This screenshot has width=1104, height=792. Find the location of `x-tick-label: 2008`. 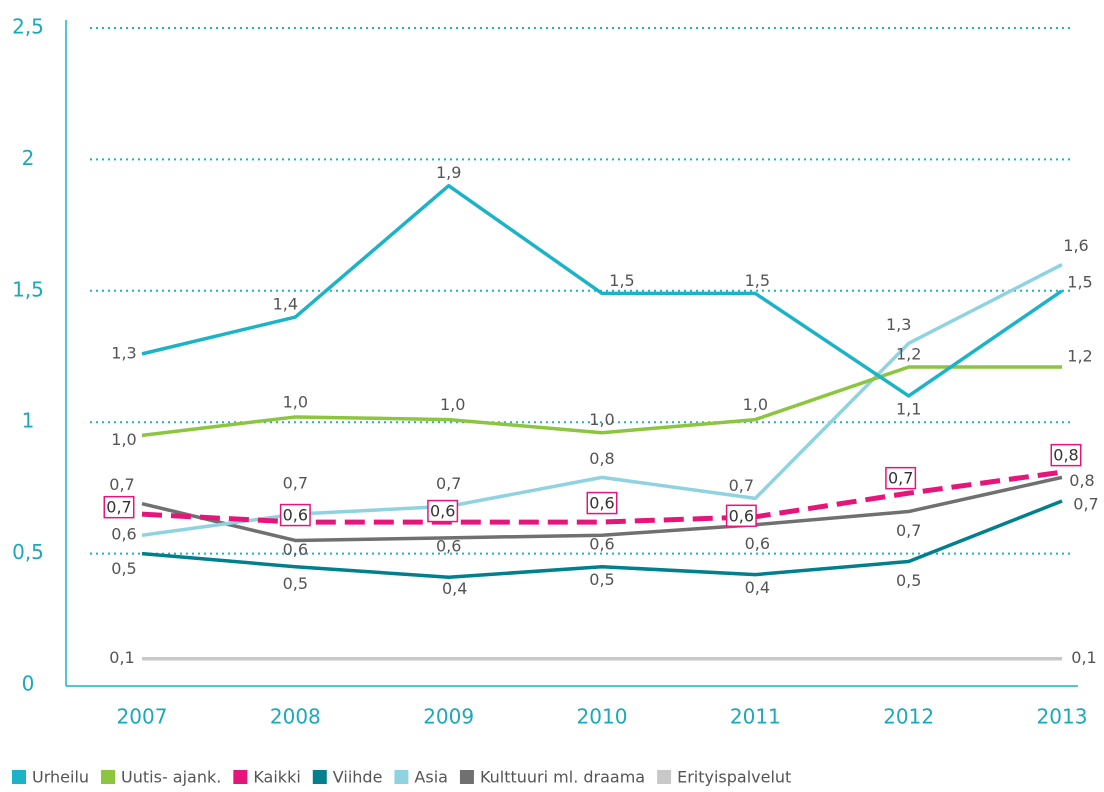

x-tick-label: 2008 is located at coordinates (295, 717).